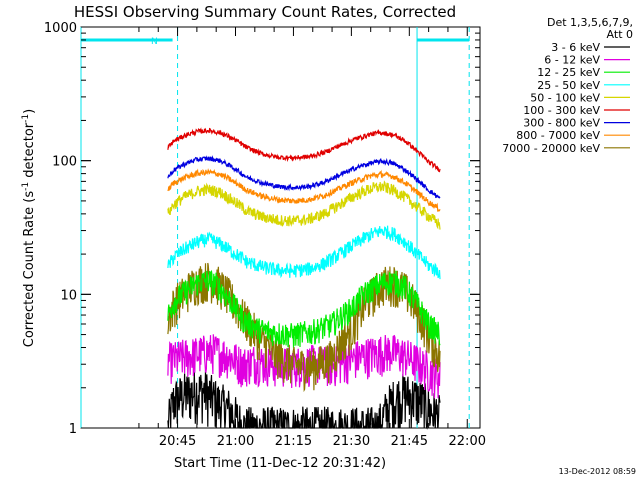  I want to click on x-tick-label: 21:30, so click(351, 441).